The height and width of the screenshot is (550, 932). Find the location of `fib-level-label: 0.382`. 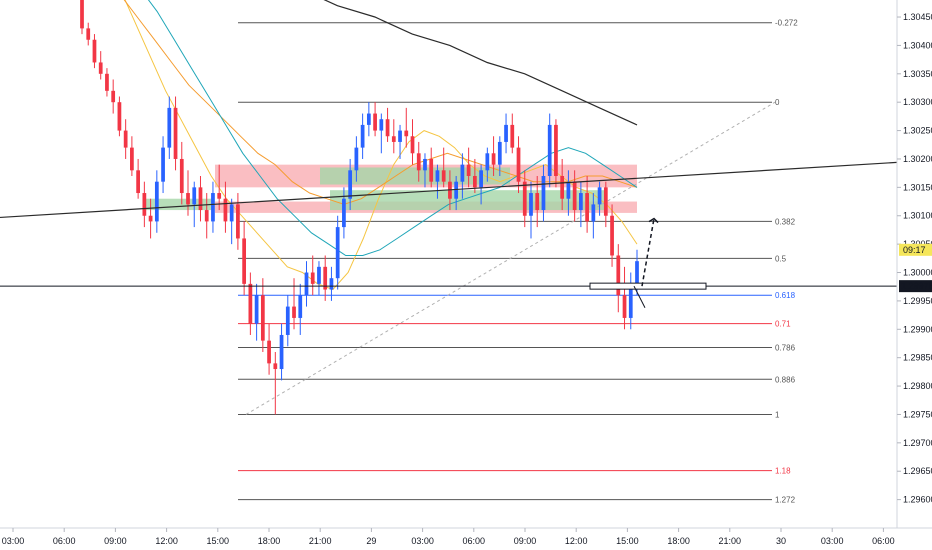

fib-level-label: 0.382 is located at coordinates (785, 221).